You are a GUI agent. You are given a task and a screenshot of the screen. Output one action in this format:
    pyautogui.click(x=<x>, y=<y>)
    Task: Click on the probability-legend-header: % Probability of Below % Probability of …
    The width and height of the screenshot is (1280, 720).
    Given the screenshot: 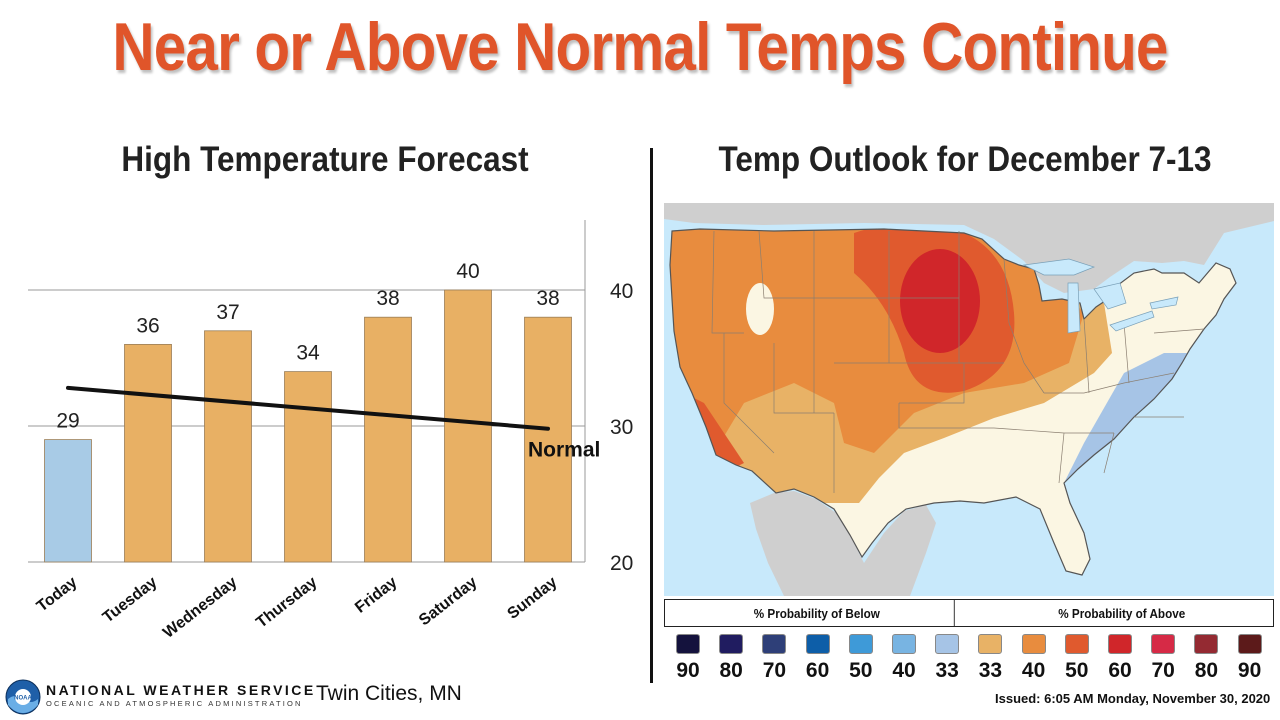 What is the action you would take?
    pyautogui.click(x=969, y=613)
    